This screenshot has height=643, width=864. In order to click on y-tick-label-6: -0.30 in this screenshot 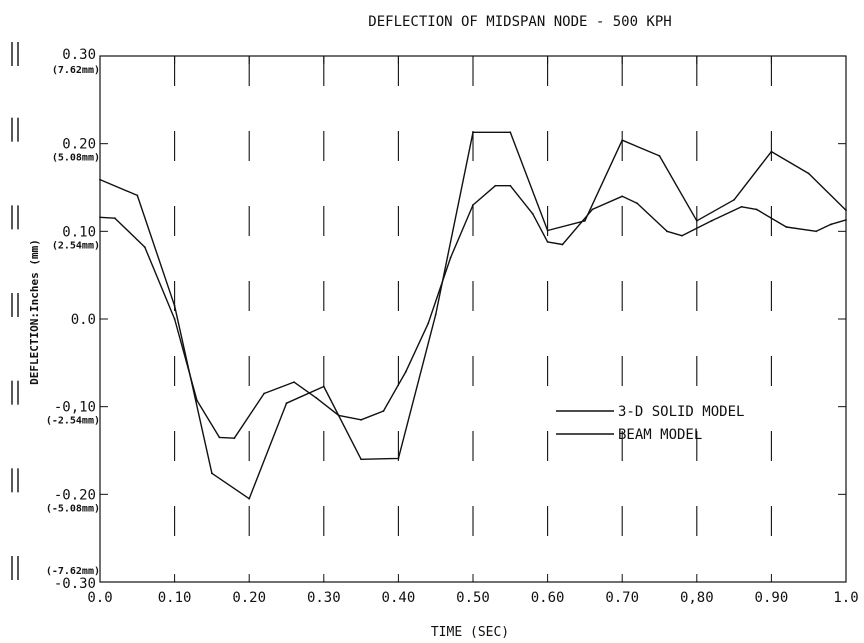, I will do `click(75, 584)`.